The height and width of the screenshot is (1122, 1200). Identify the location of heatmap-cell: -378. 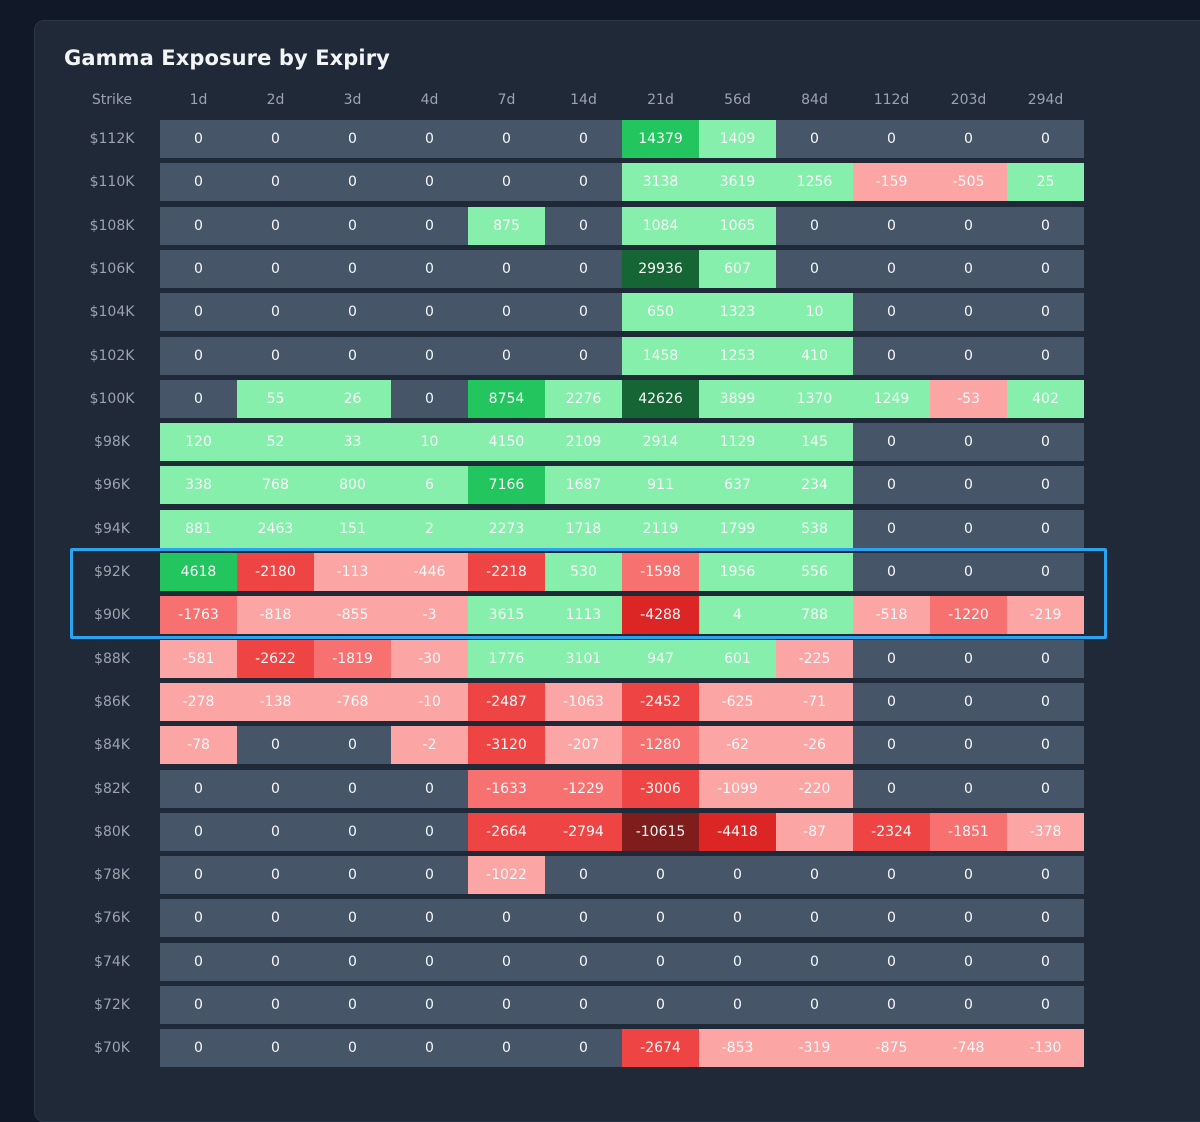
(1045, 831).